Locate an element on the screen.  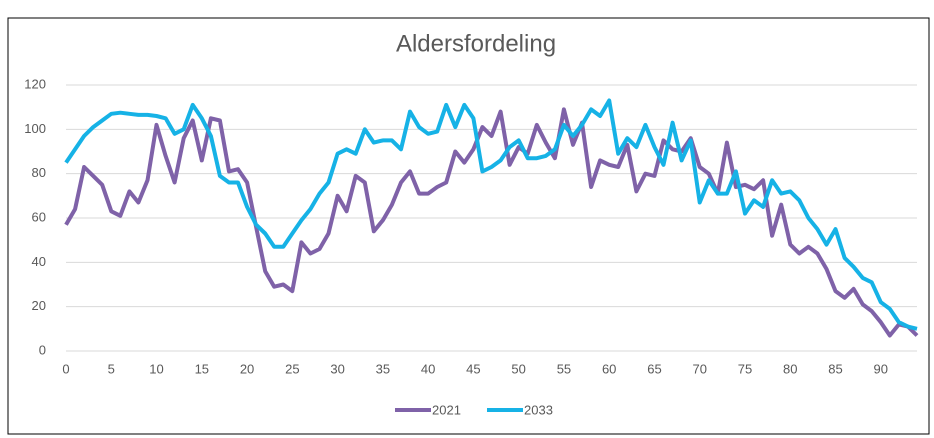
x-tick-label: 85 is located at coordinates (835, 368).